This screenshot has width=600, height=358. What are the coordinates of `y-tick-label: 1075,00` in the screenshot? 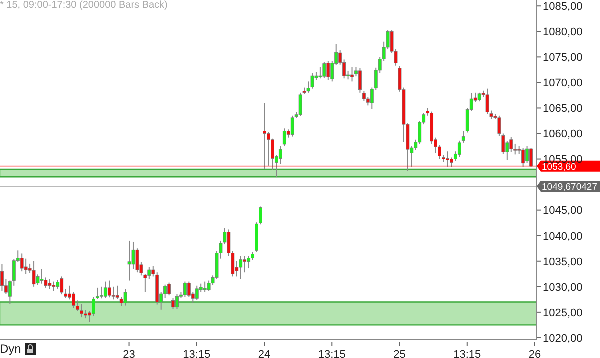 It's located at (563, 58).